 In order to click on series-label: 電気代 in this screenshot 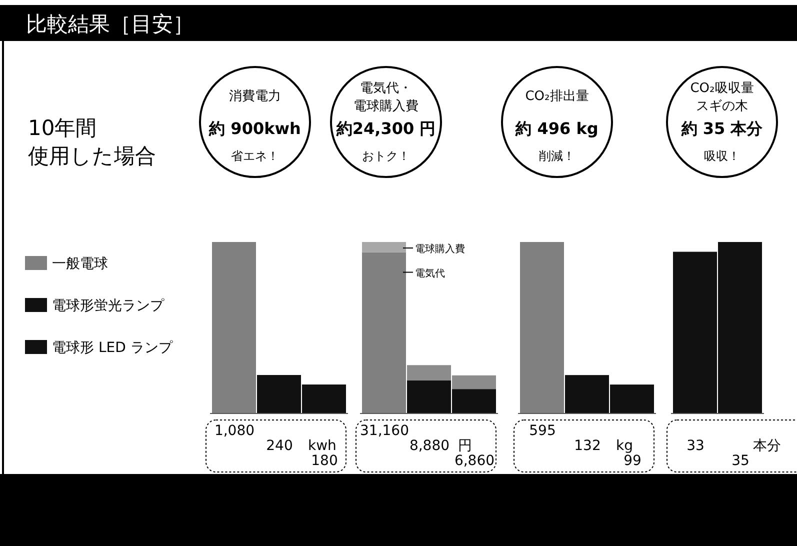, I will do `click(430, 274)`.